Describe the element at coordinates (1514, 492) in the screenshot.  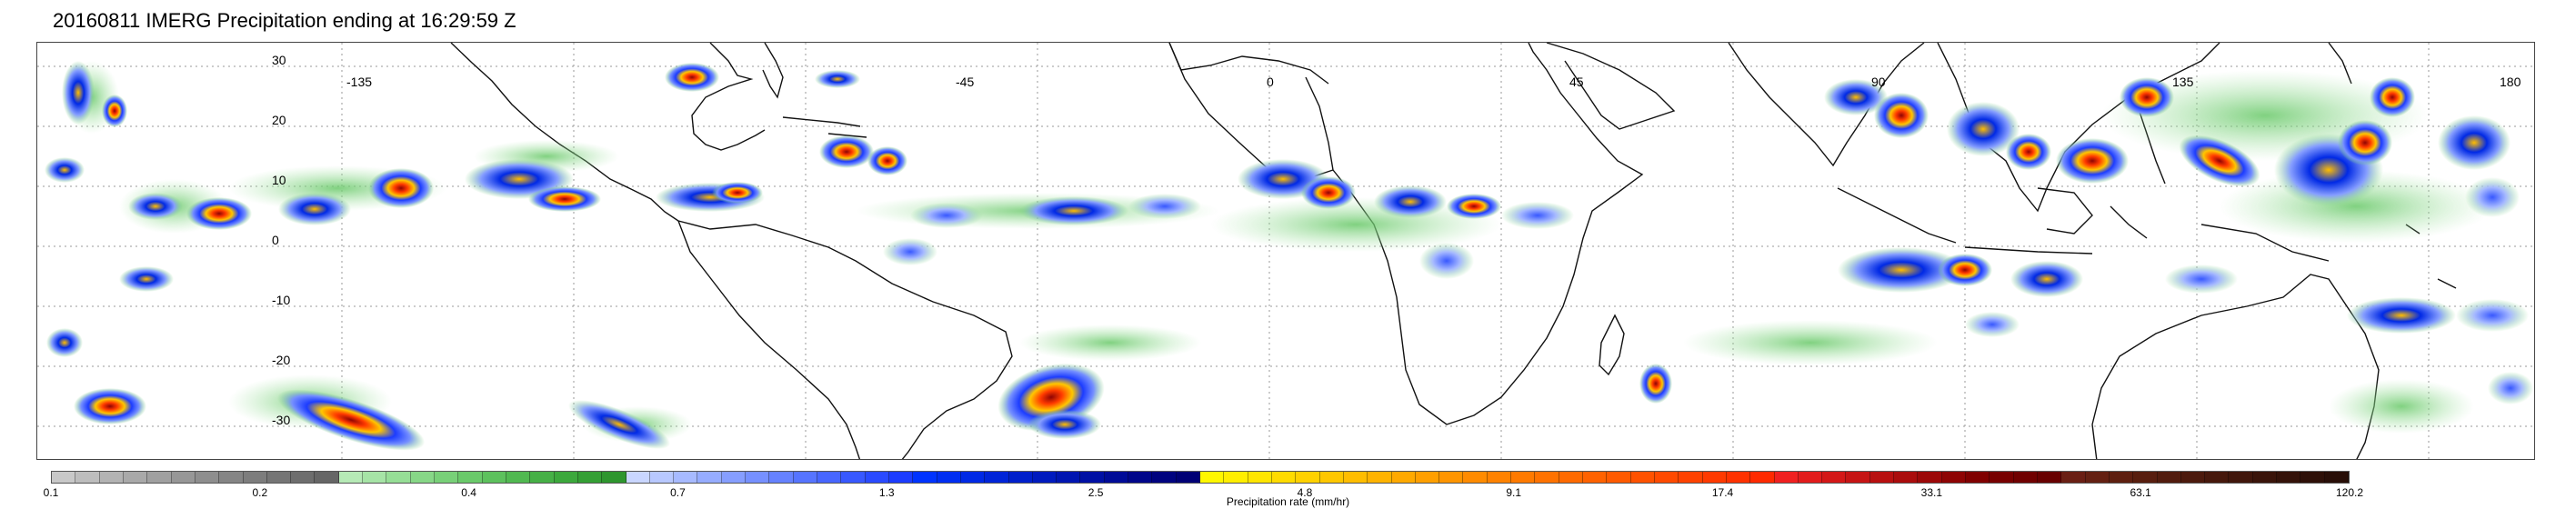
I see `colorbar-tick-label: 9.1` at that location.